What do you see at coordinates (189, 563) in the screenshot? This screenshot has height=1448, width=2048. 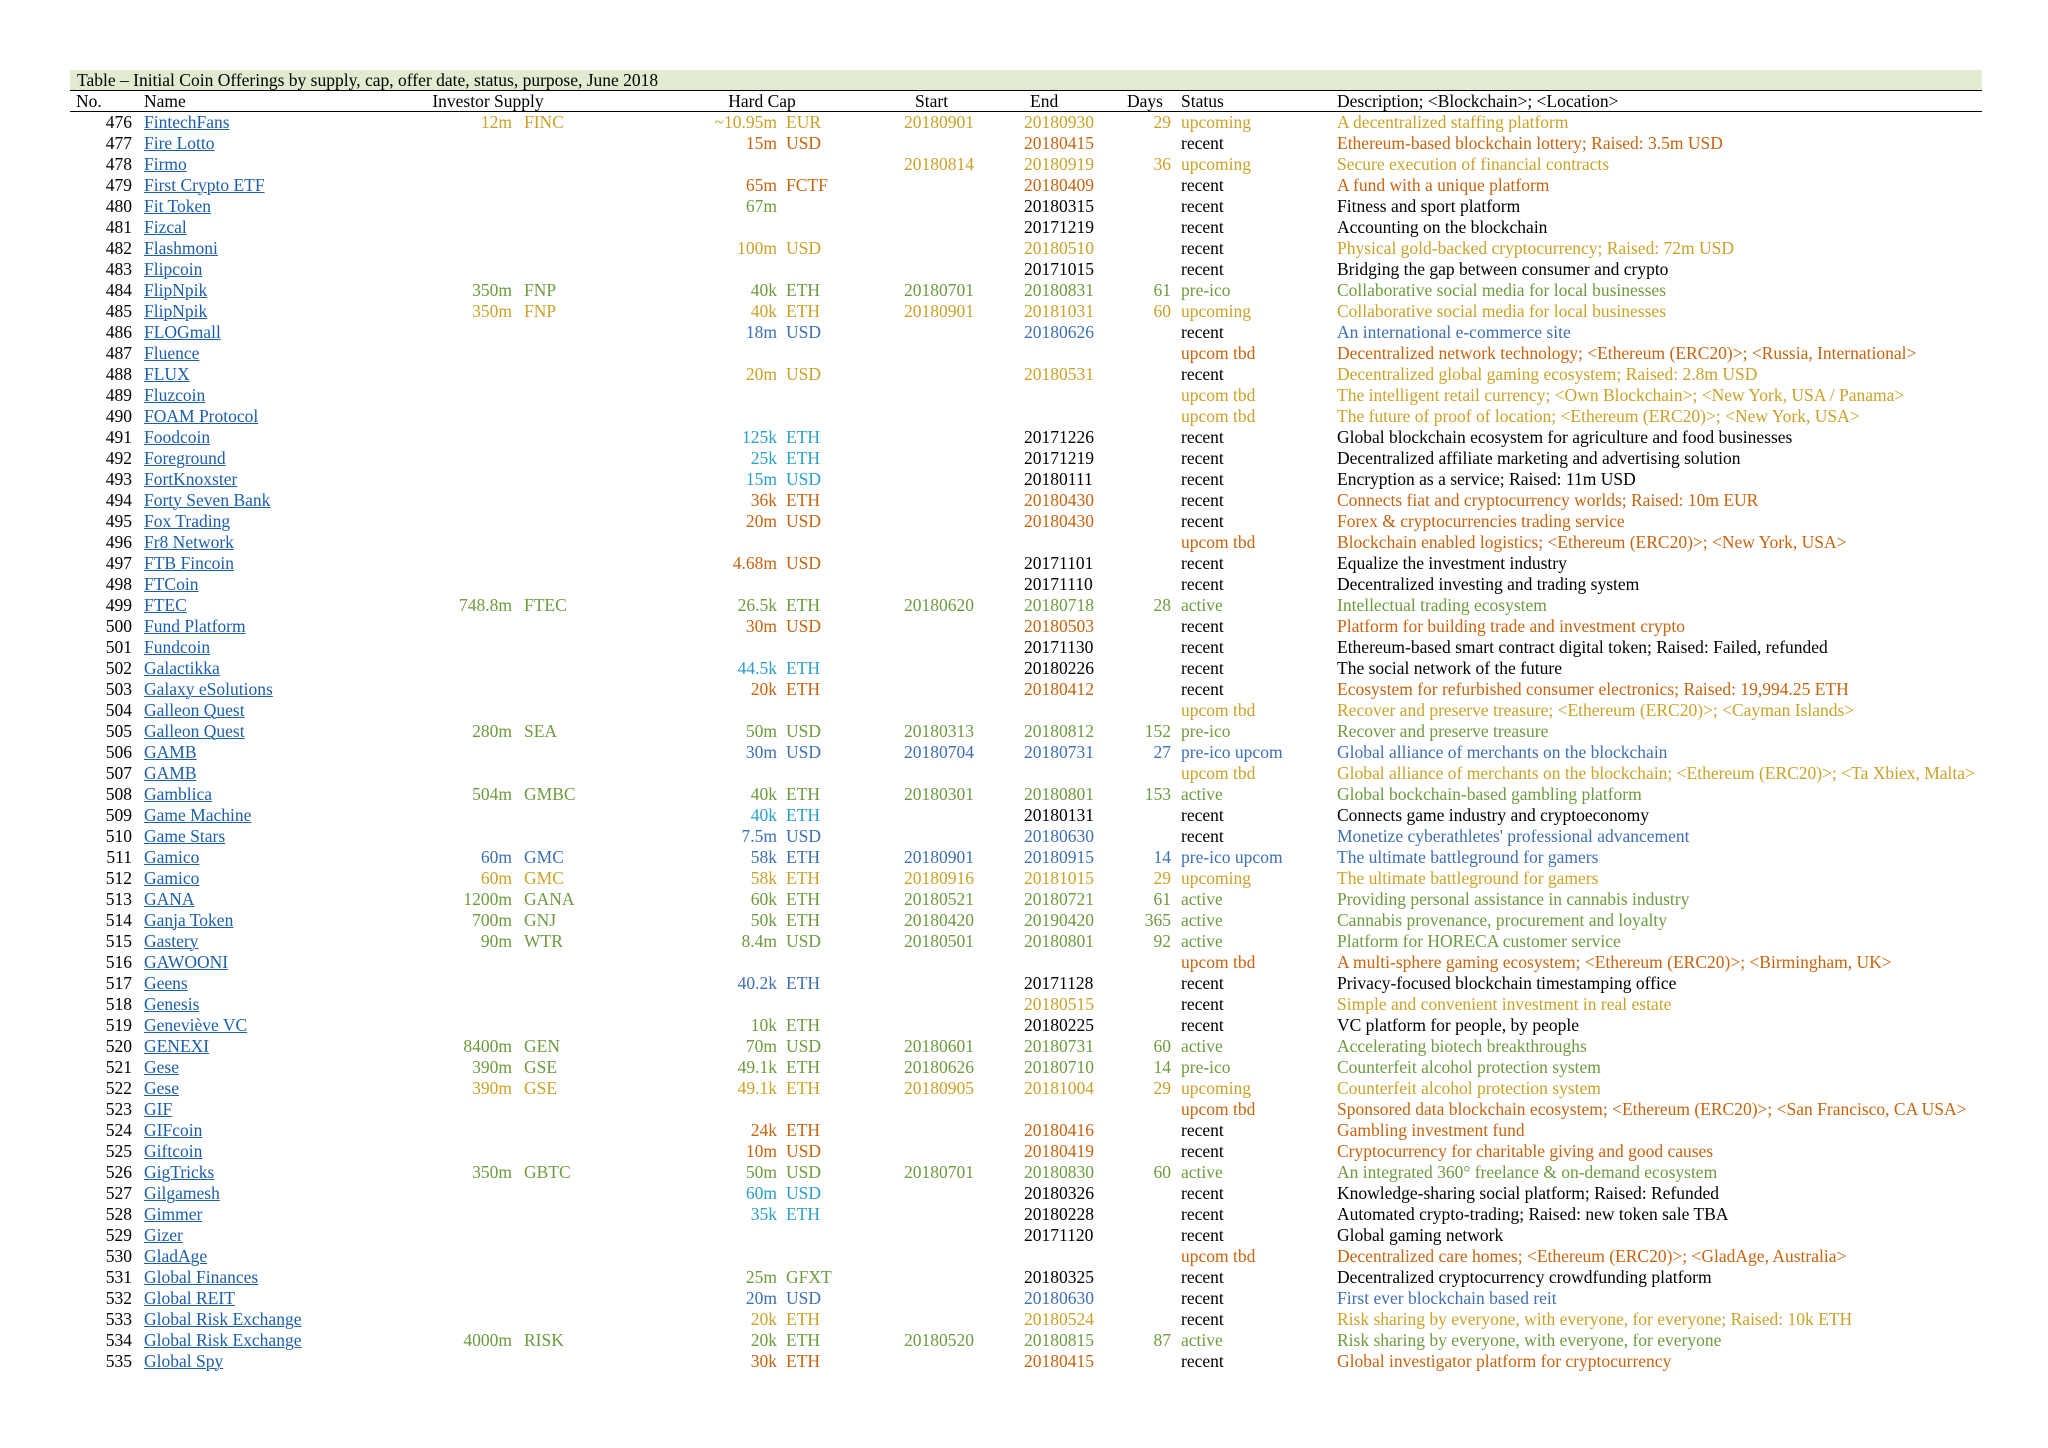 I see `ico-name-link: FTB Fincoin` at bounding box center [189, 563].